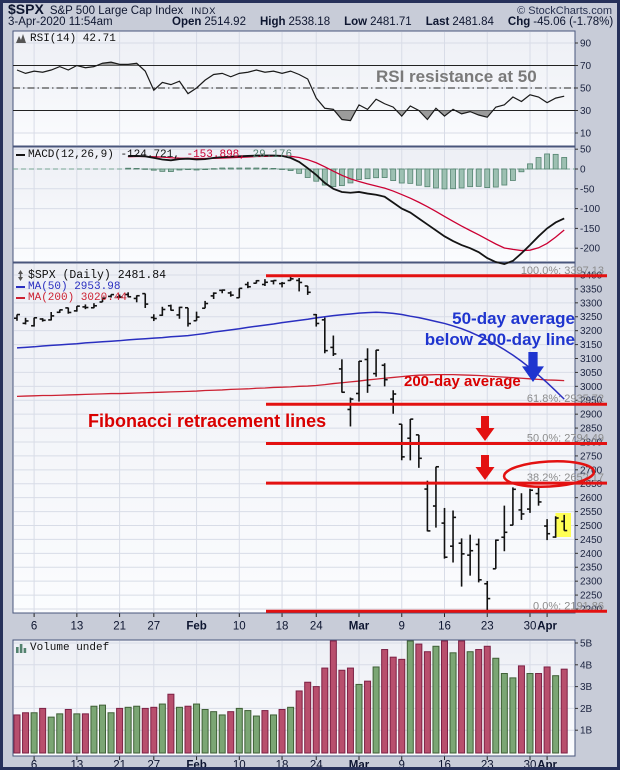 Image resolution: width=620 pixels, height=770 pixels. What do you see at coordinates (590, 229) in the screenshot?
I see `y-axis-label: -150` at bounding box center [590, 229].